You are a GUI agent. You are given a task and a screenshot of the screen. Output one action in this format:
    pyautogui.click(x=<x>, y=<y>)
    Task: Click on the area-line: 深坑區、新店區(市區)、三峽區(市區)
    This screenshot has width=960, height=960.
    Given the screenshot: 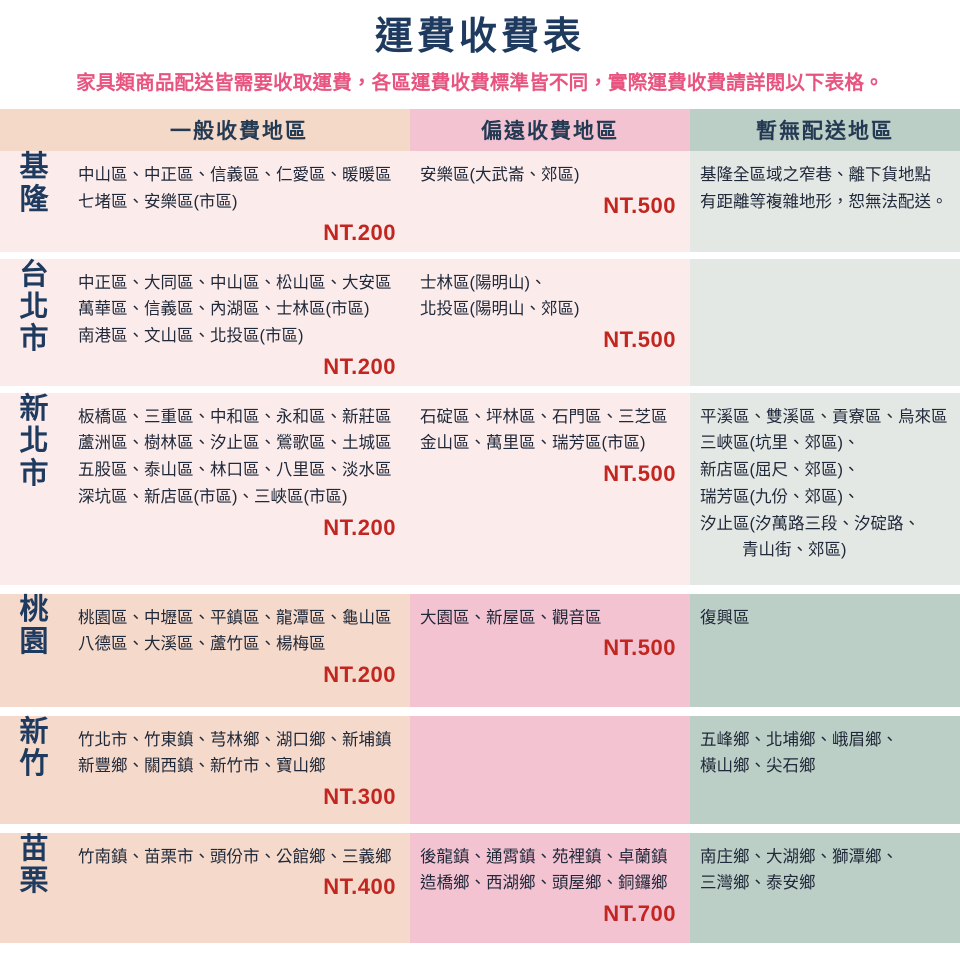 What is the action you would take?
    pyautogui.click(x=213, y=496)
    